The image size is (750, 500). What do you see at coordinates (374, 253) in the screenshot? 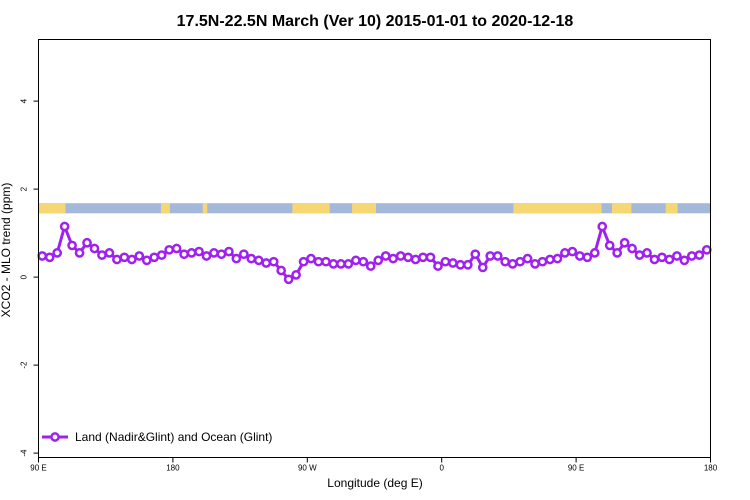
I see `series-layer` at bounding box center [374, 253].